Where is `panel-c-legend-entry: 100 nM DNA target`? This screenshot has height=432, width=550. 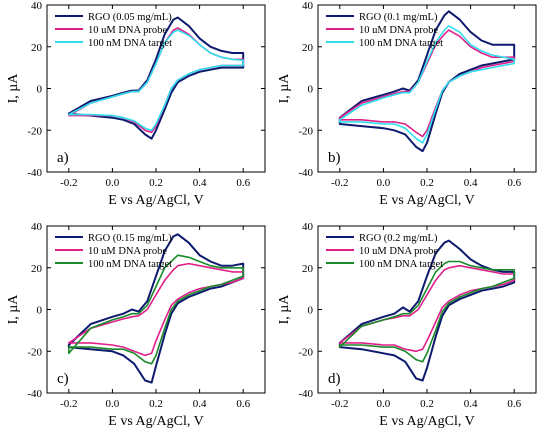 panel-c-legend-entry: 100 nM DNA target is located at coordinates (130, 264).